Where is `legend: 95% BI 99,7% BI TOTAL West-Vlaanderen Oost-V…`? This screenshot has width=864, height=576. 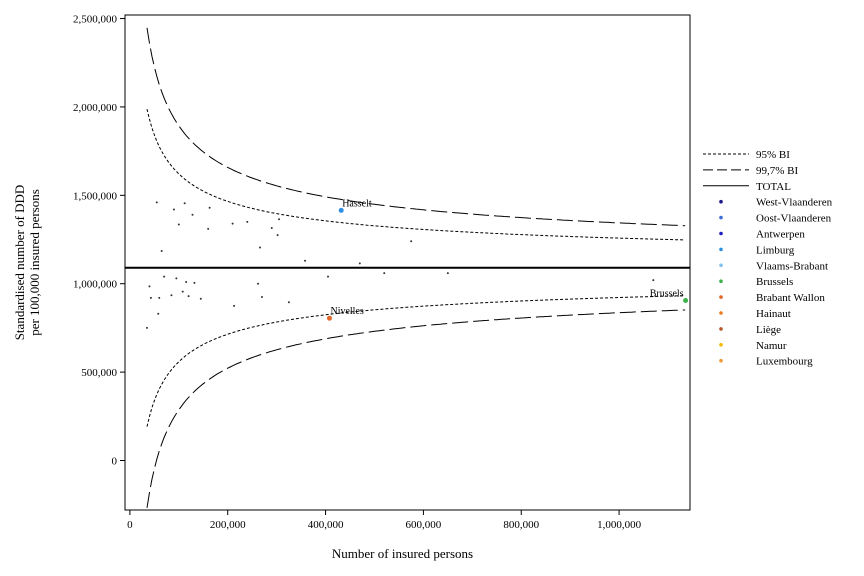 legend: 95% BI 99,7% BI TOTAL West-Vlaanderen Oost-V… is located at coordinates (768, 258).